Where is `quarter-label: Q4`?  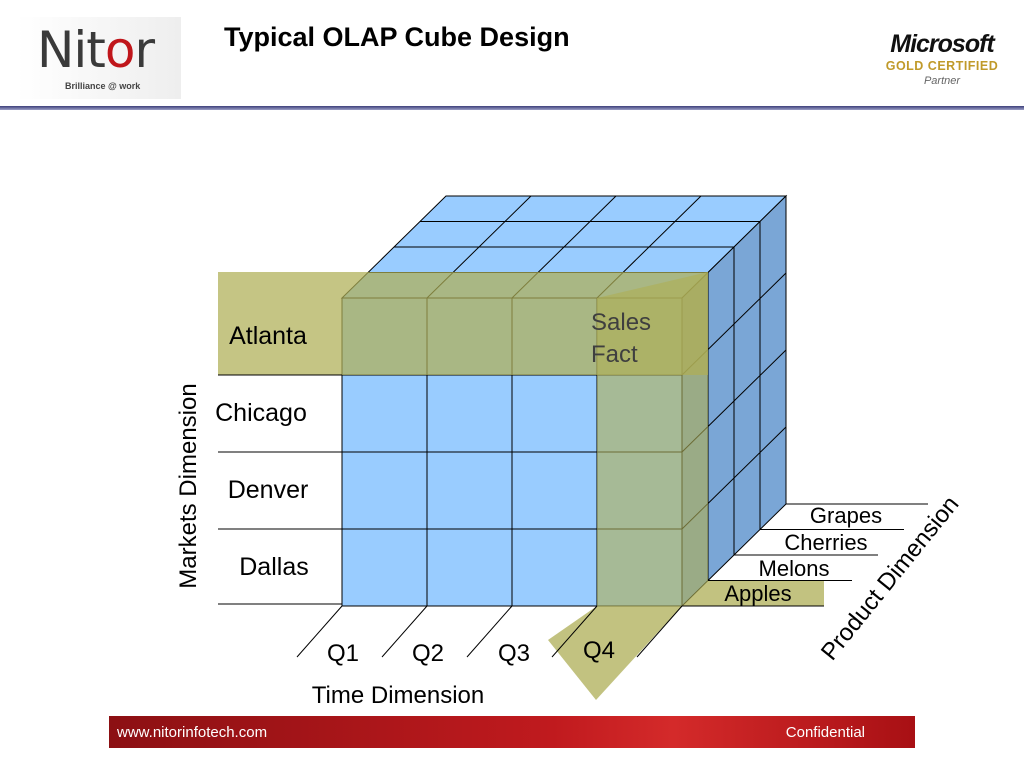 quarter-label: Q4 is located at coordinates (599, 650).